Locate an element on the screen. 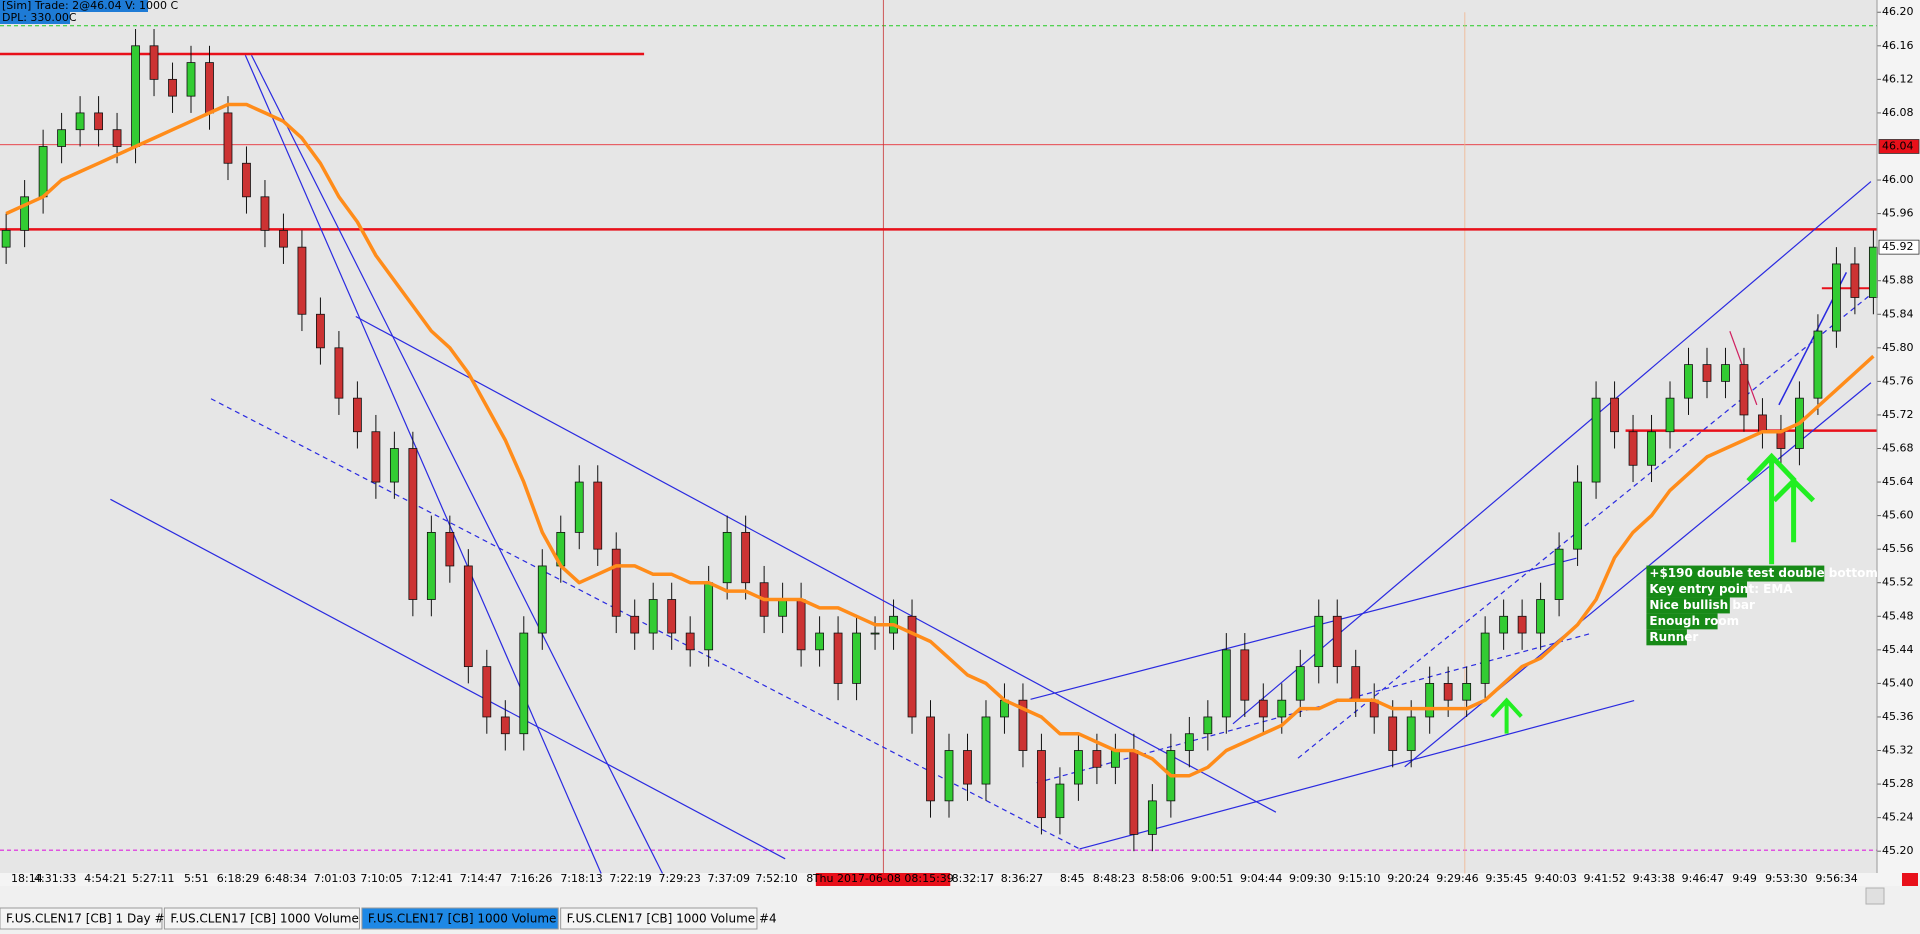  crosshair-label: Thu 2017-06-08 08:15:39 is located at coordinates (883, 878).